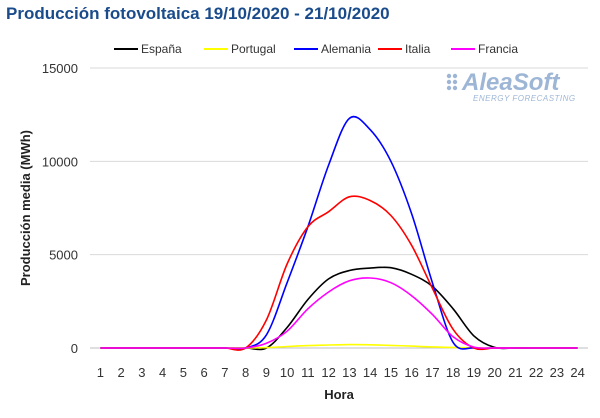 This screenshot has width=600, height=418. Describe the element at coordinates (308, 372) in the screenshot. I see `x-tick-label: 11` at that location.